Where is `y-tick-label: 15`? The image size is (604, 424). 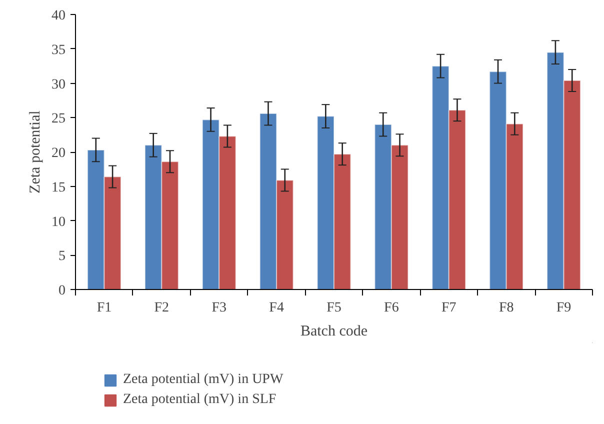 y-tick-label: 15 is located at coordinates (59, 188).